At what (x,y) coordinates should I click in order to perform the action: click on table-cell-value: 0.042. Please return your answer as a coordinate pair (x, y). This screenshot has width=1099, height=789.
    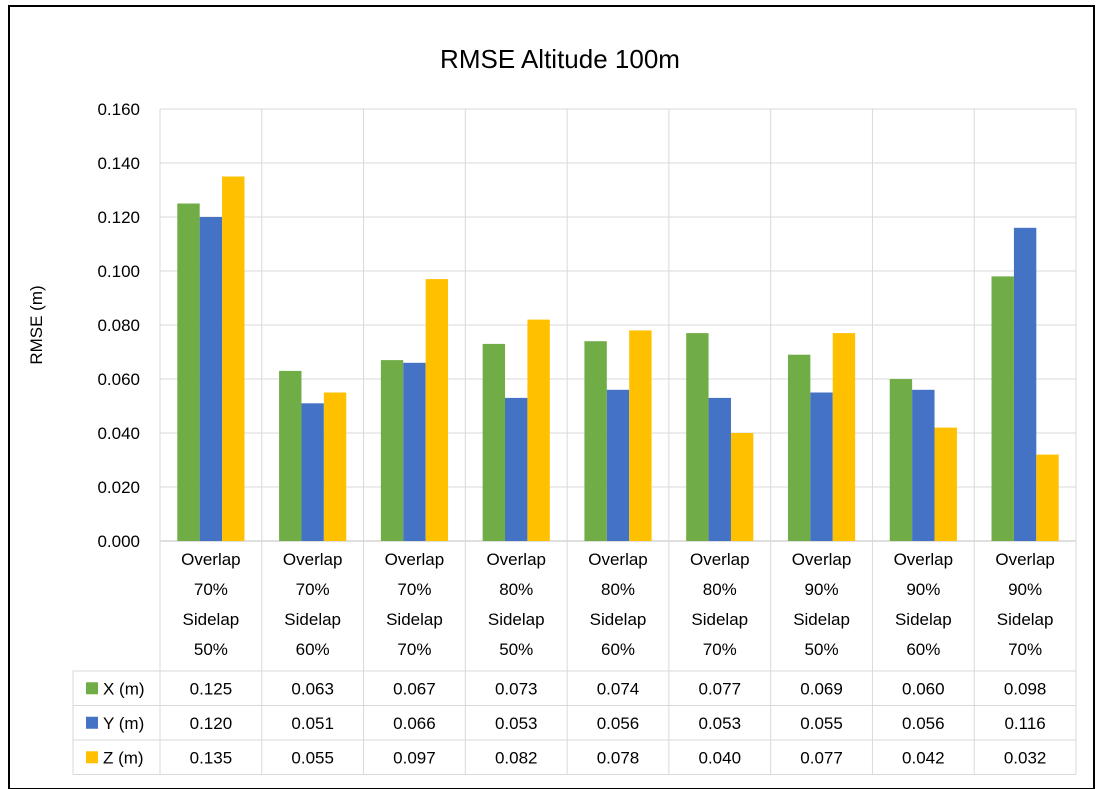
    Looking at the image, I should click on (923, 757).